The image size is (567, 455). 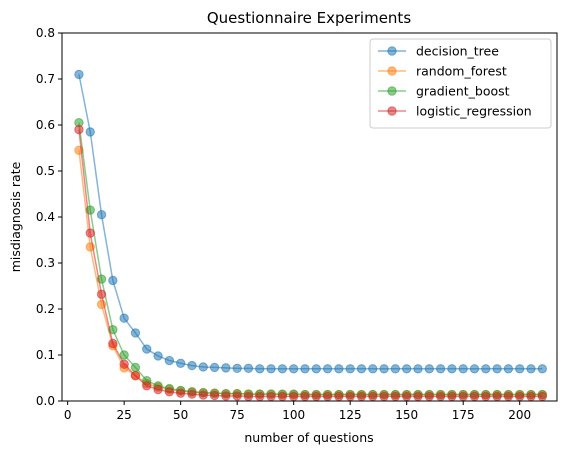 I want to click on y-tick-label: 0.2, so click(x=45, y=309).